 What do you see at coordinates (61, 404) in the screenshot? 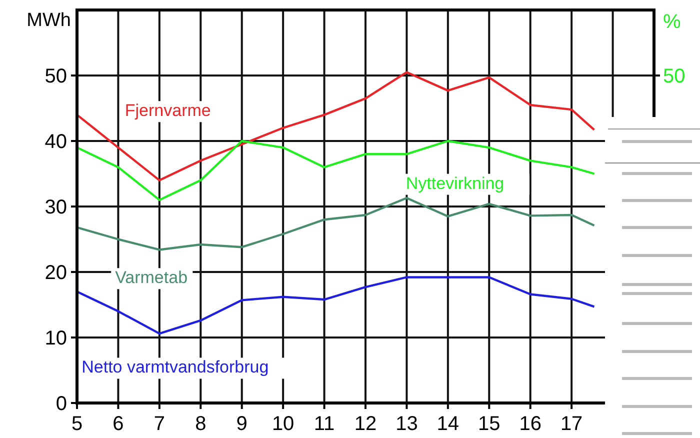
I see `y-tick-label: 0` at bounding box center [61, 404].